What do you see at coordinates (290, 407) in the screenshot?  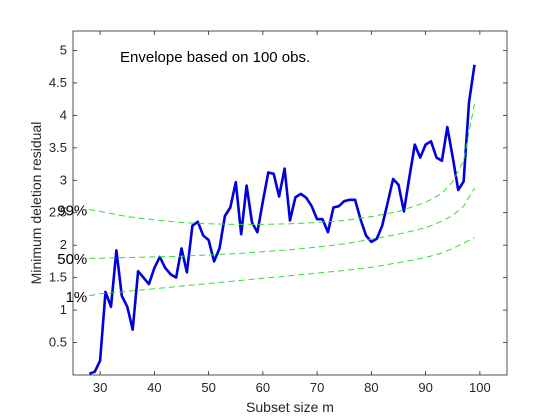 I see `x-axis-label: Subset size m` at bounding box center [290, 407].